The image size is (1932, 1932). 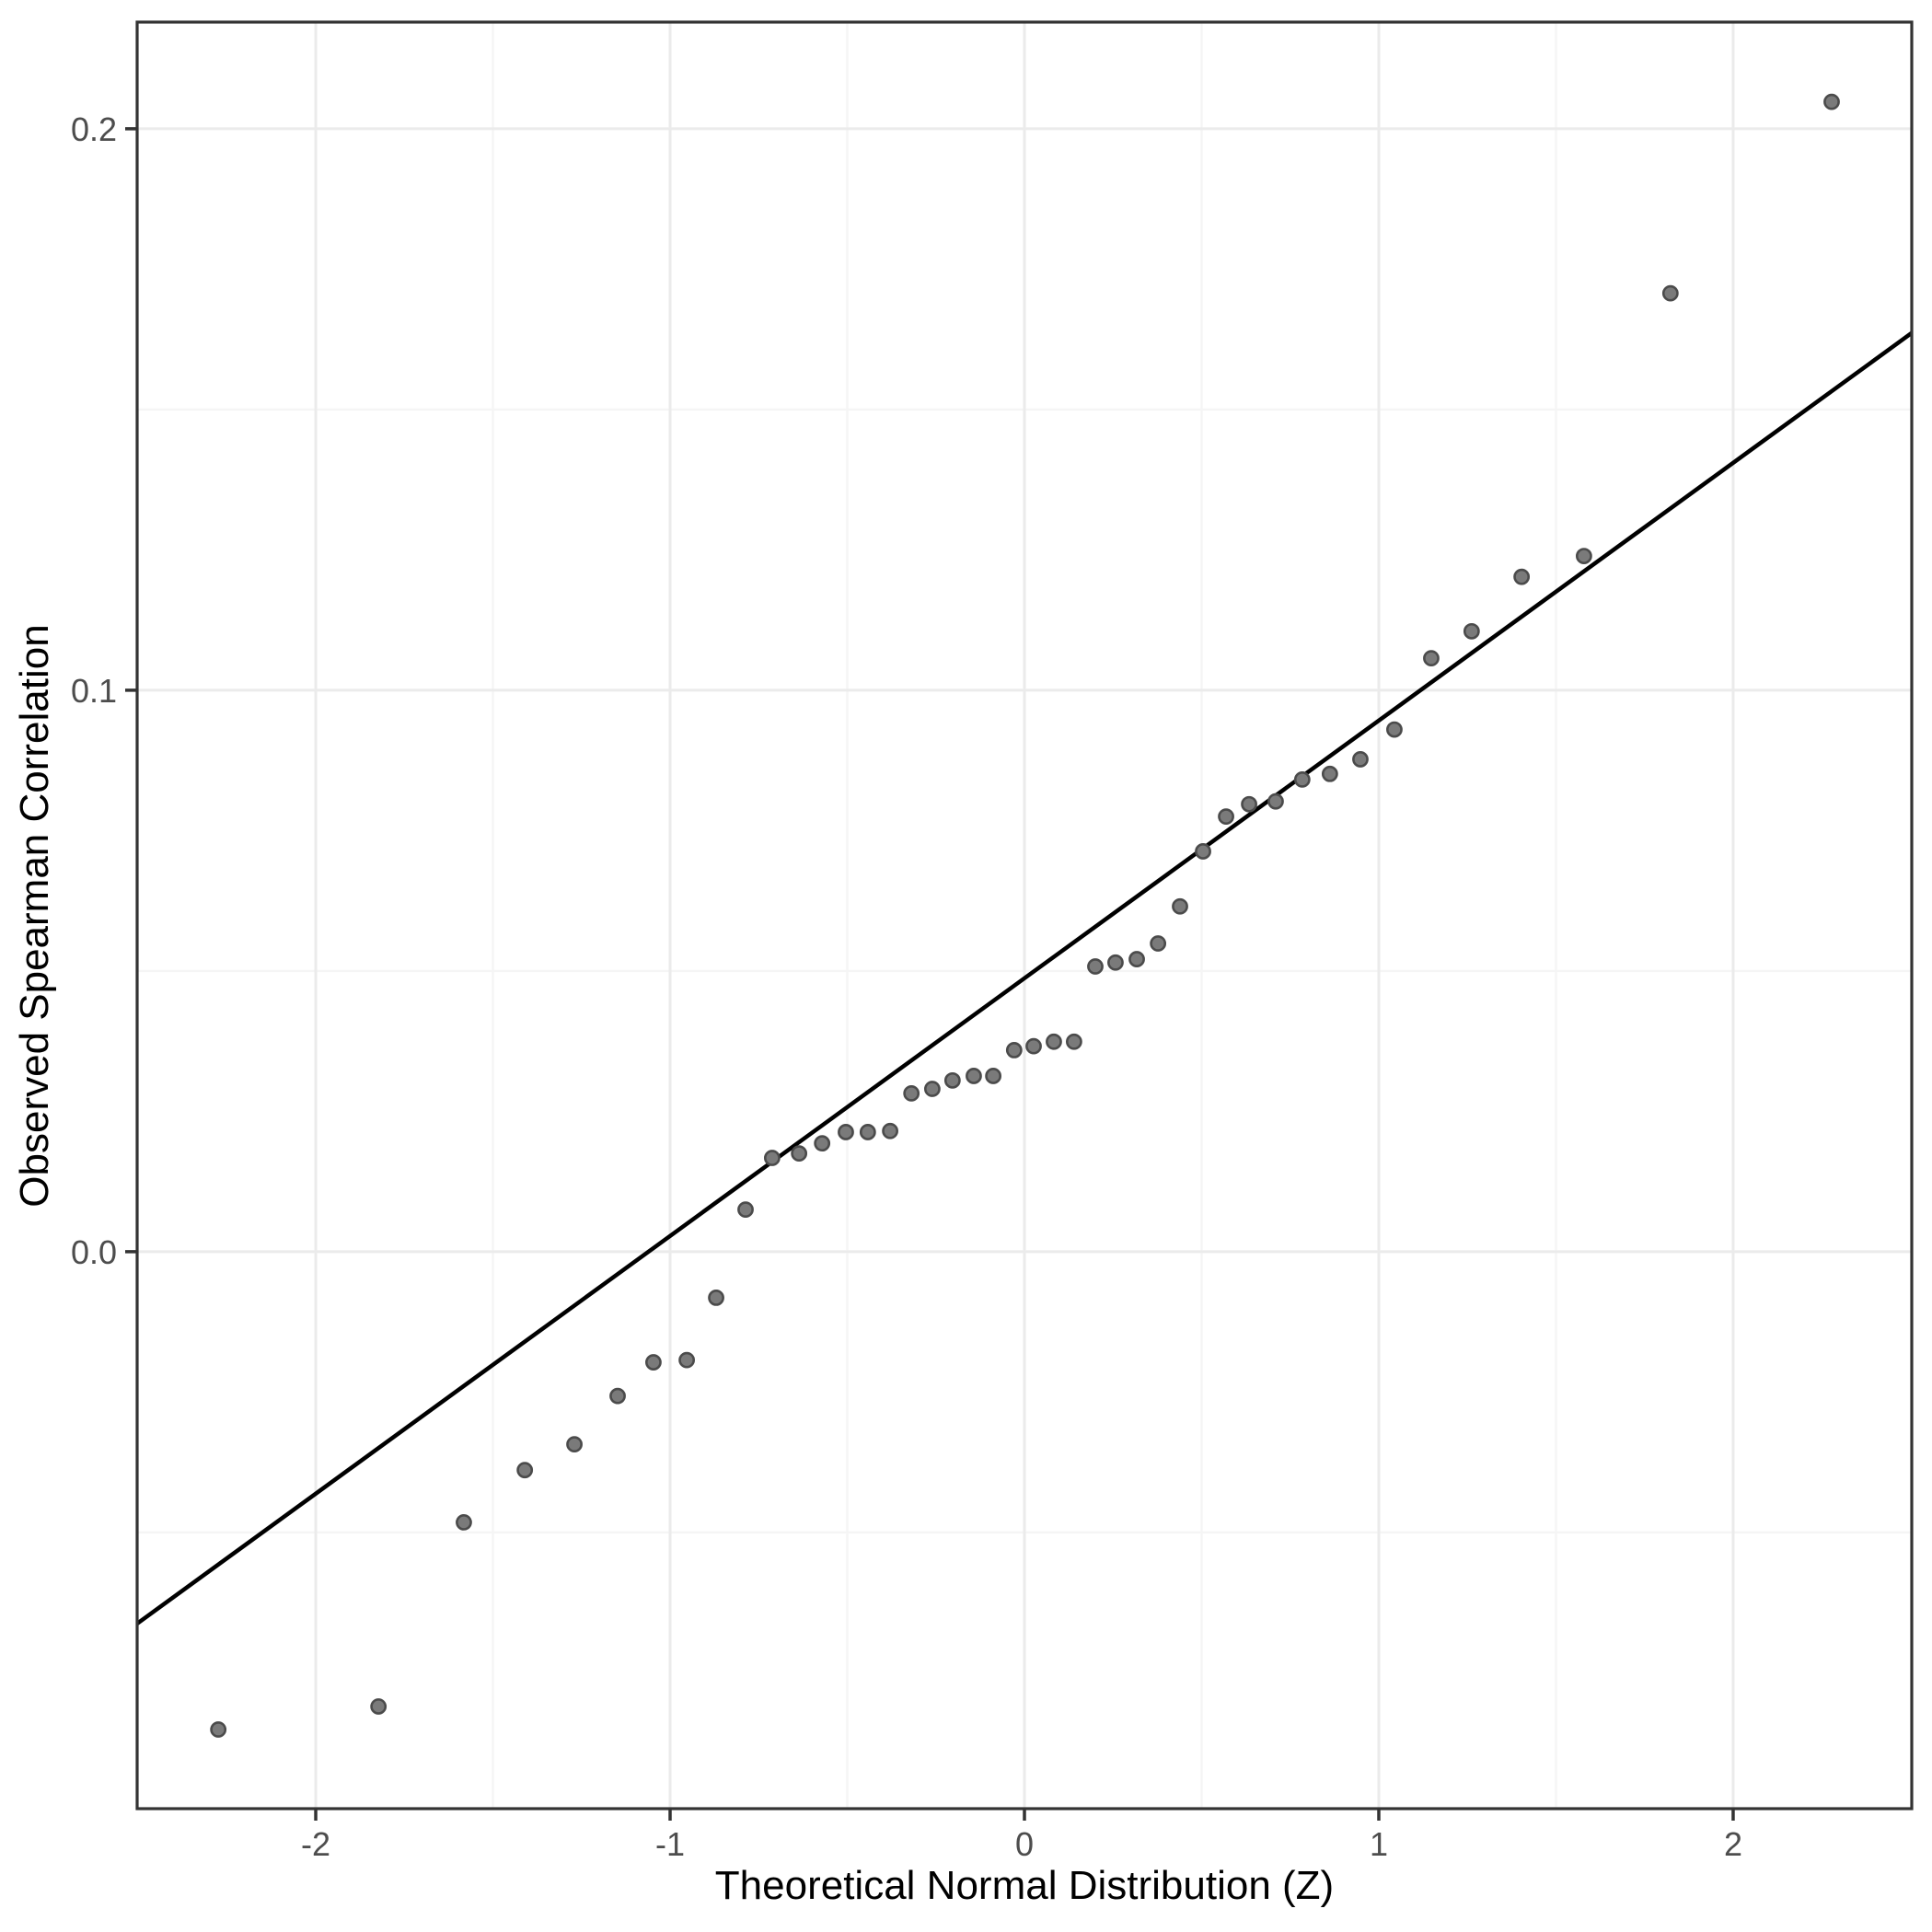 I want to click on x-tick-label: -1, so click(x=670, y=1844).